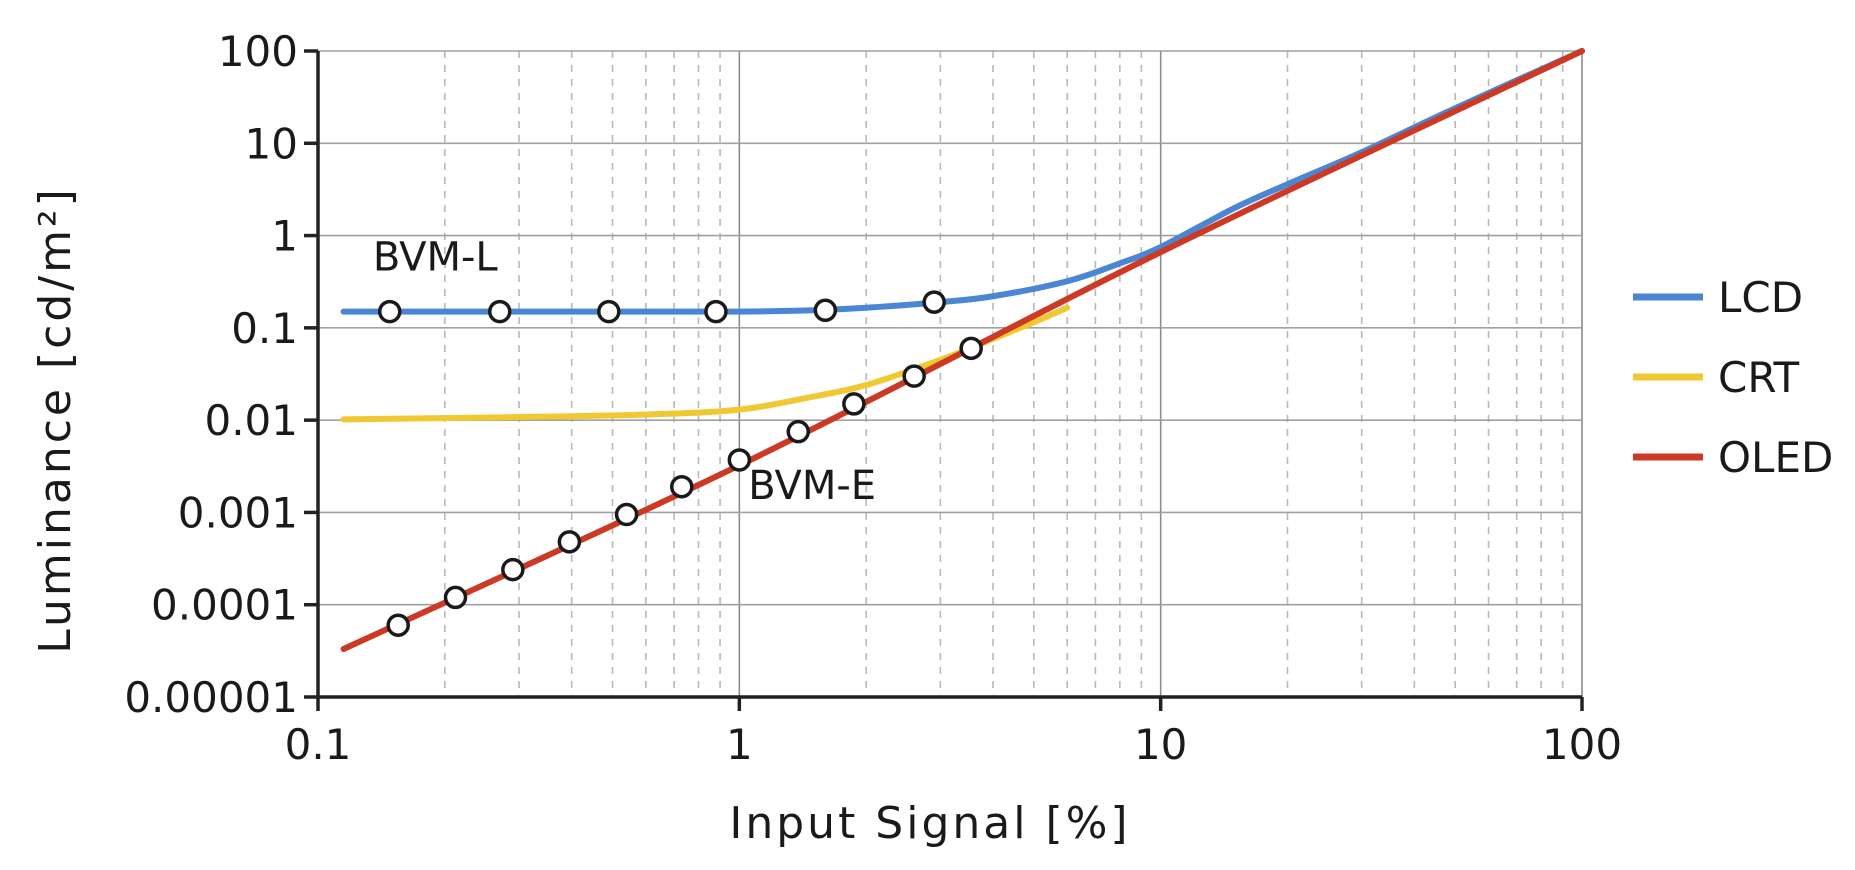 This screenshot has height=870, width=1855. Describe the element at coordinates (929, 823) in the screenshot. I see `x-axis-label: Input Signal [%]` at that location.